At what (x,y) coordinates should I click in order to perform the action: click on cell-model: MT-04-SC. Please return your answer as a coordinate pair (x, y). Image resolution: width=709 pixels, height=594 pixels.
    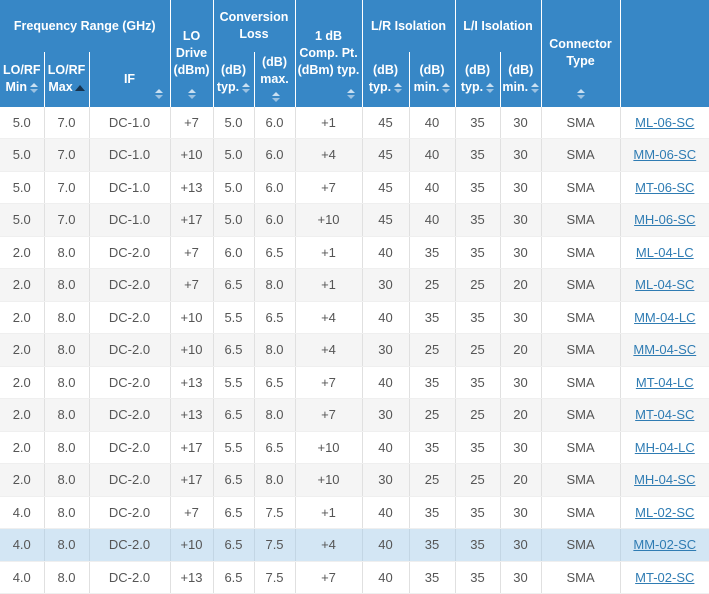
    Looking at the image, I should click on (664, 415).